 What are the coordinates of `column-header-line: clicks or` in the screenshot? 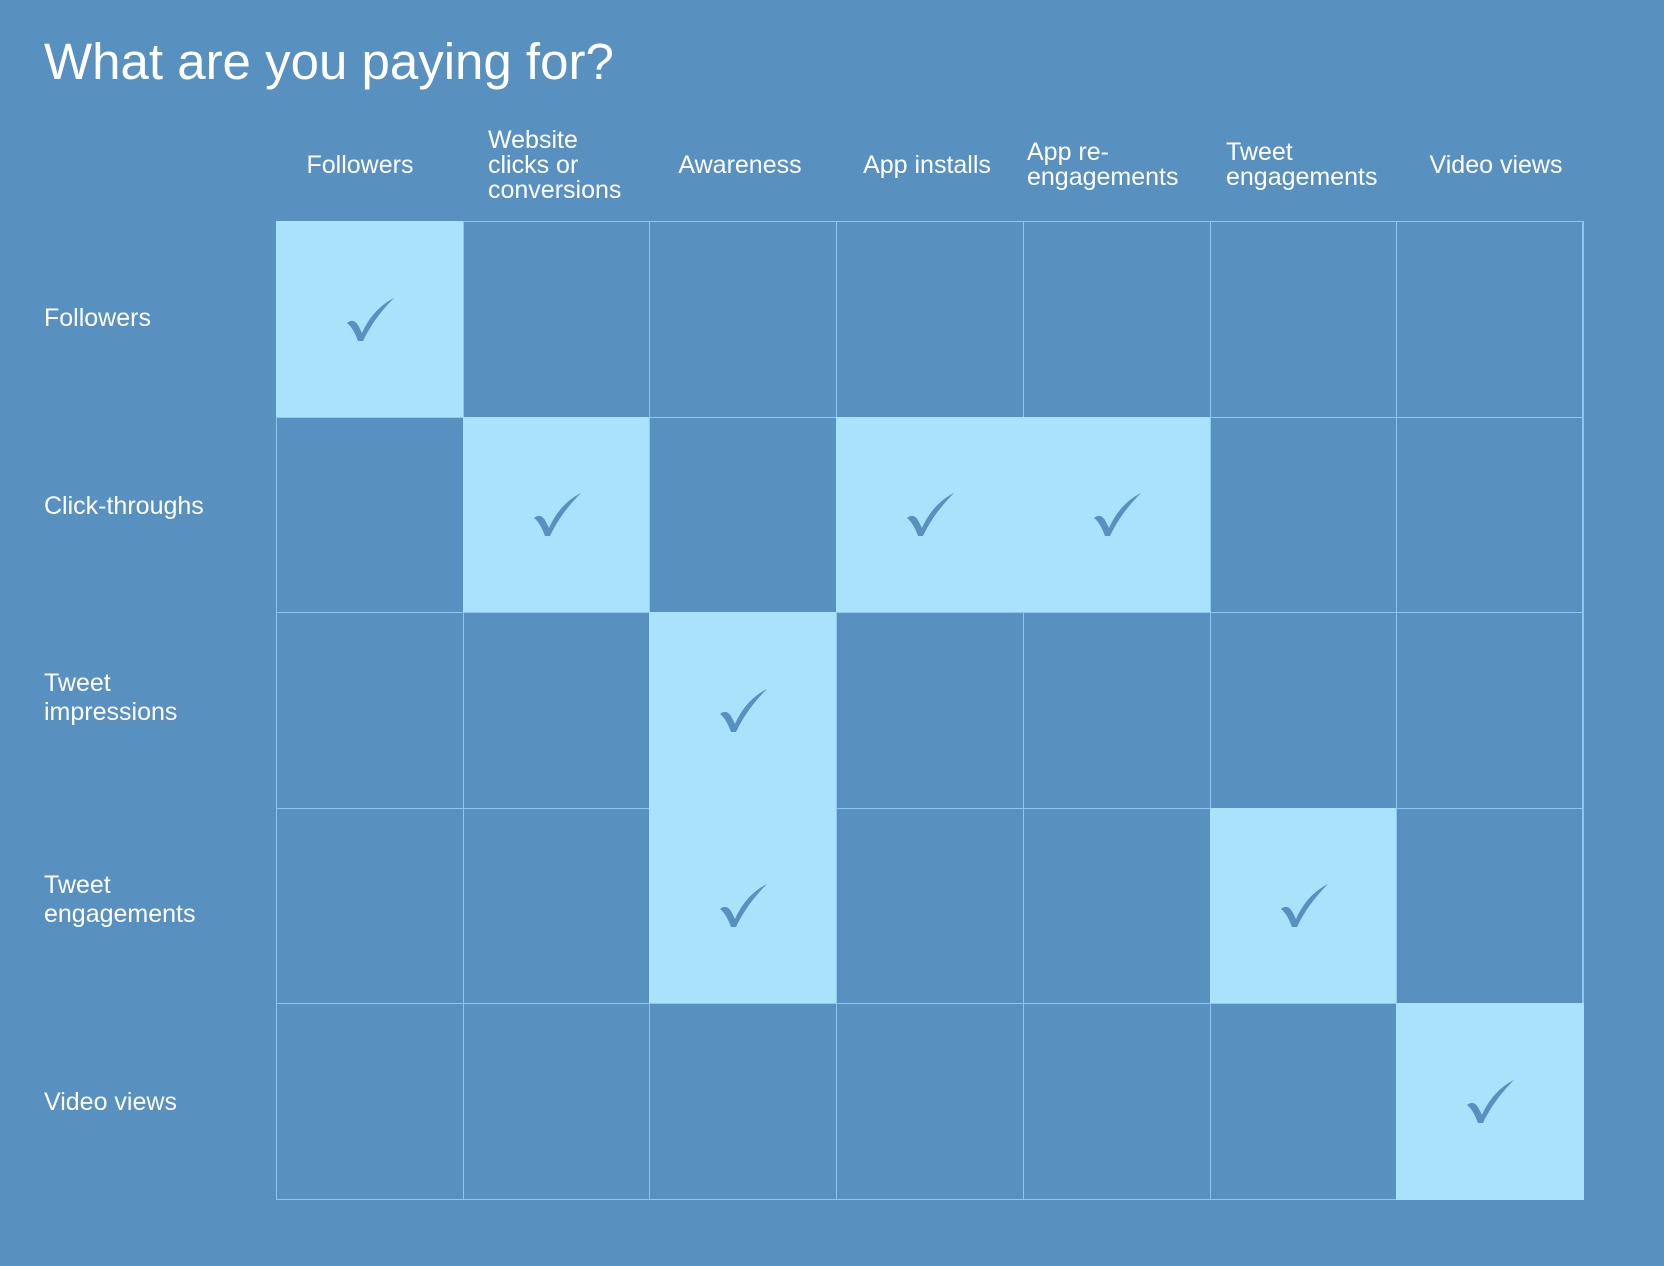 It's located at (533, 164).